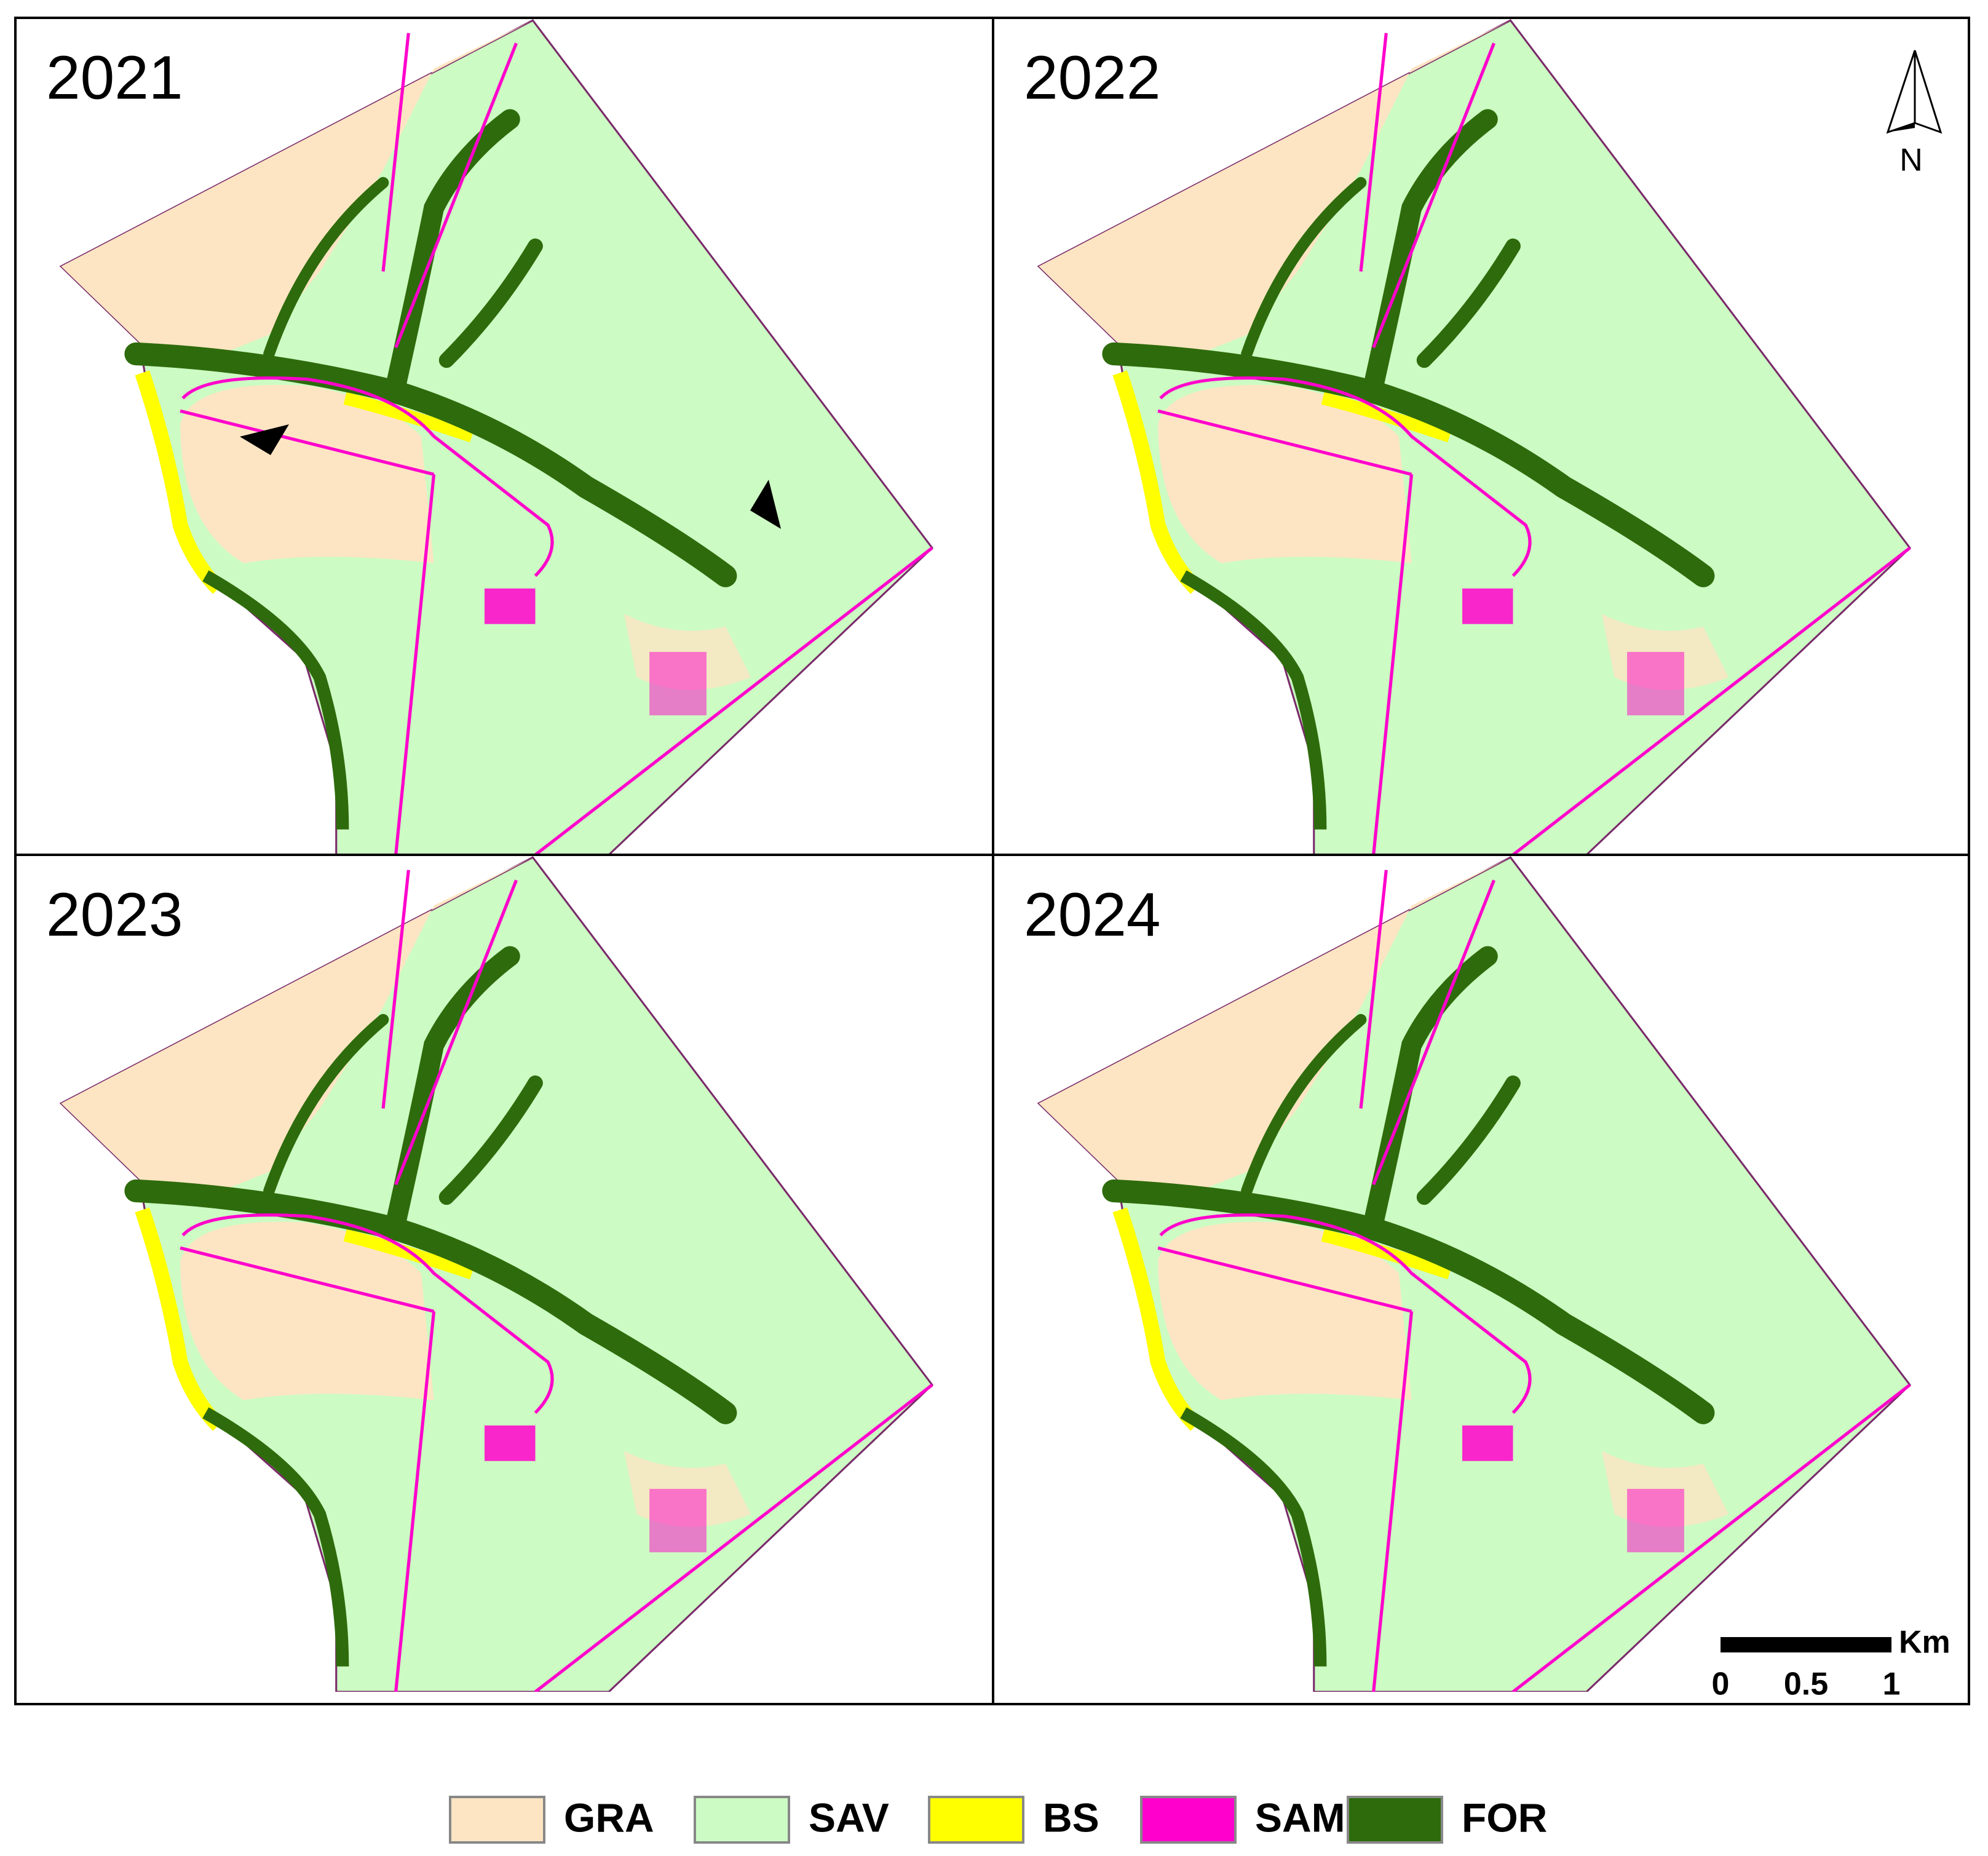 The width and height of the screenshot is (1988, 1856). I want to click on panel-year: 2021, so click(114, 77).